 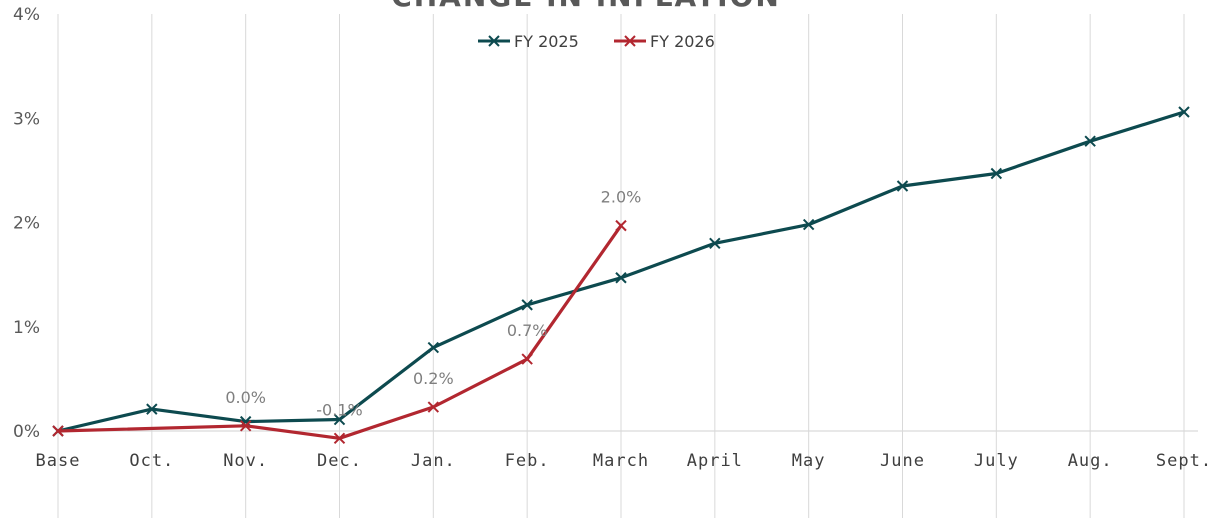 What do you see at coordinates (902, 461) in the screenshot?
I see `x-tick-label: June` at bounding box center [902, 461].